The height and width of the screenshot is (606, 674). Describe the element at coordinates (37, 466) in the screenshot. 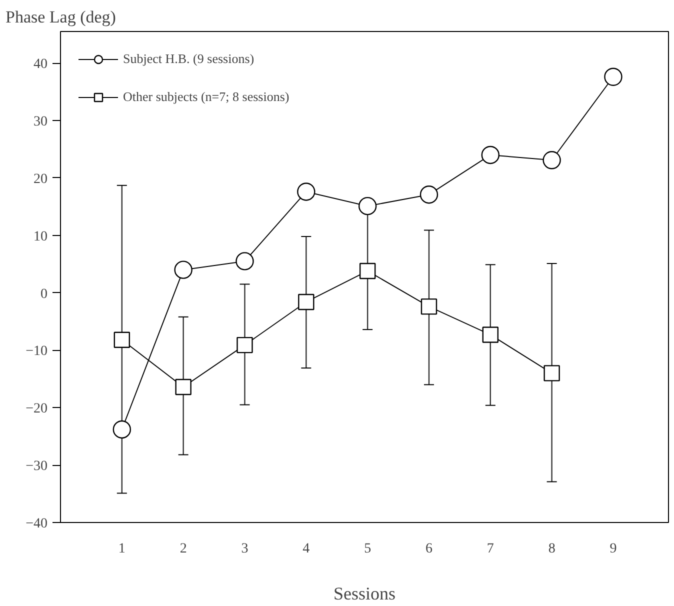

I see `y-tick-label: −30` at that location.